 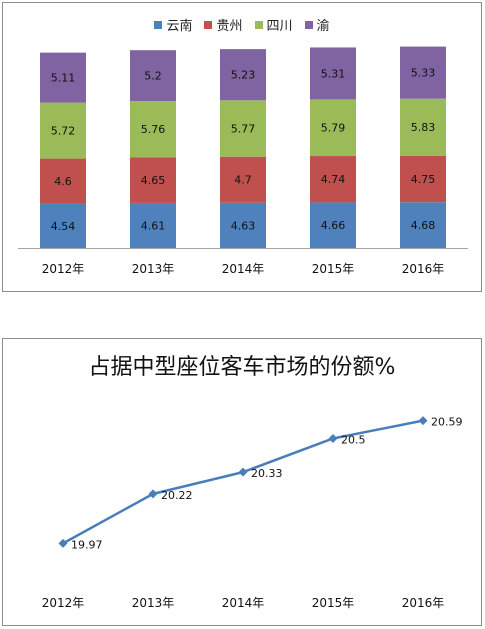 I want to click on data-label: 4.66, so click(x=333, y=225).